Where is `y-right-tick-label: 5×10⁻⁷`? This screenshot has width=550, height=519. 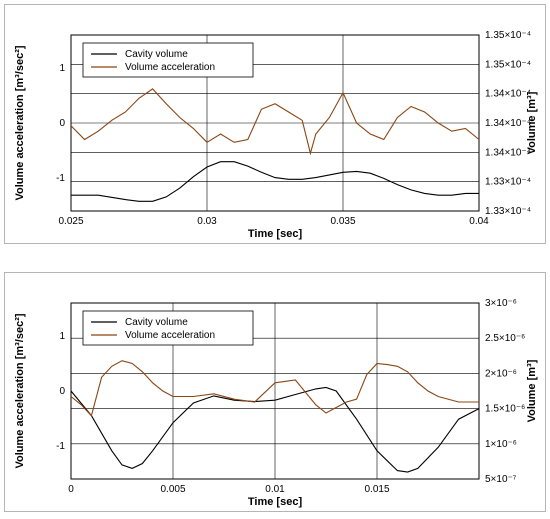
y-right-tick-label: 5×10⁻⁷ is located at coordinates (501, 479).